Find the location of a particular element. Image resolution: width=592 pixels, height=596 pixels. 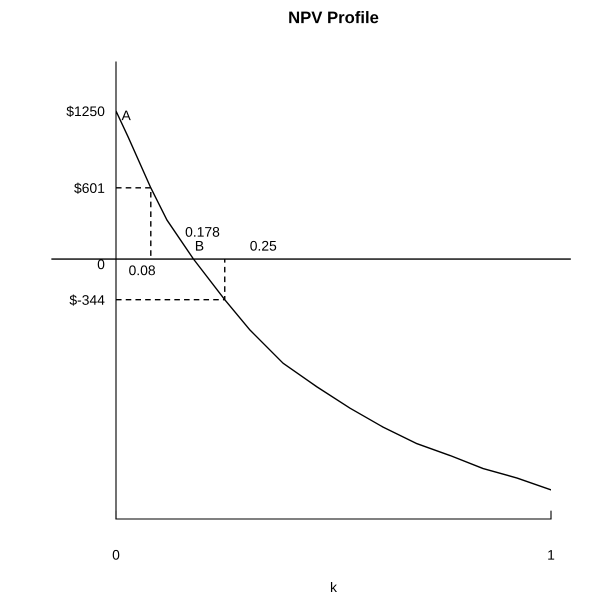

y-tick-label: $-344 is located at coordinates (87, 300).